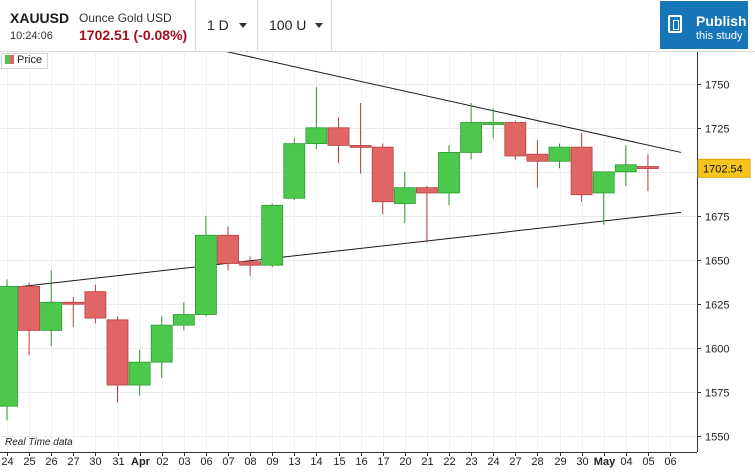 This screenshot has height=476, width=755. I want to click on x-tick-label: 29, so click(560, 462).